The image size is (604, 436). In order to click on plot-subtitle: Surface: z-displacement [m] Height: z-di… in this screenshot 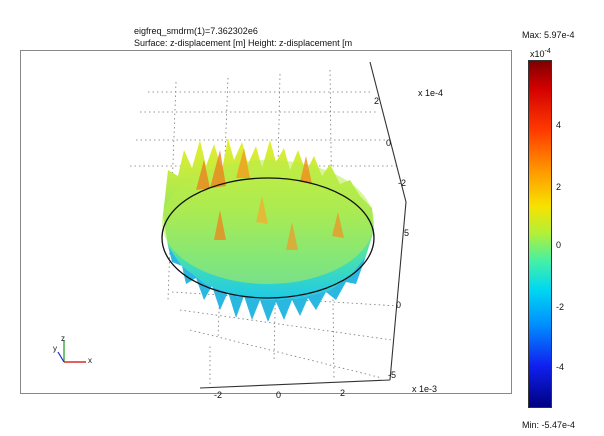, I will do `click(243, 43)`.